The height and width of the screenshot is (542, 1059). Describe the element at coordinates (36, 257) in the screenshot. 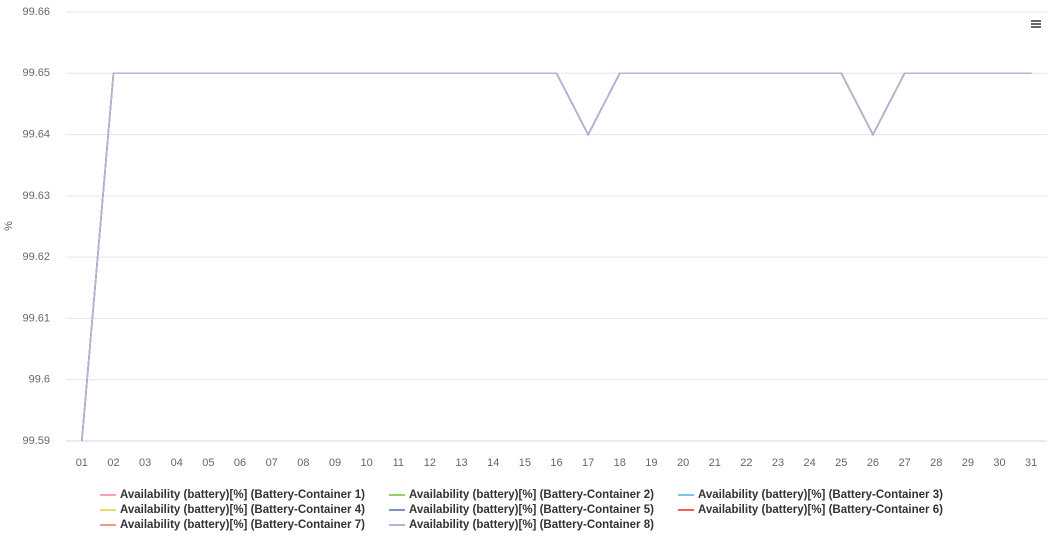

I see `y-tick-label: 99.62` at that location.